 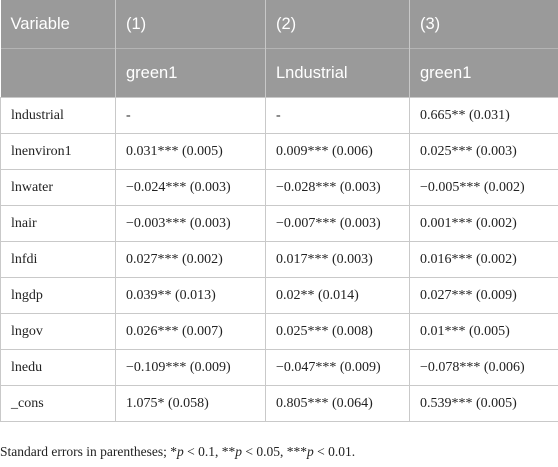 What do you see at coordinates (337, 115) in the screenshot?
I see `cell-col-2: -` at bounding box center [337, 115].